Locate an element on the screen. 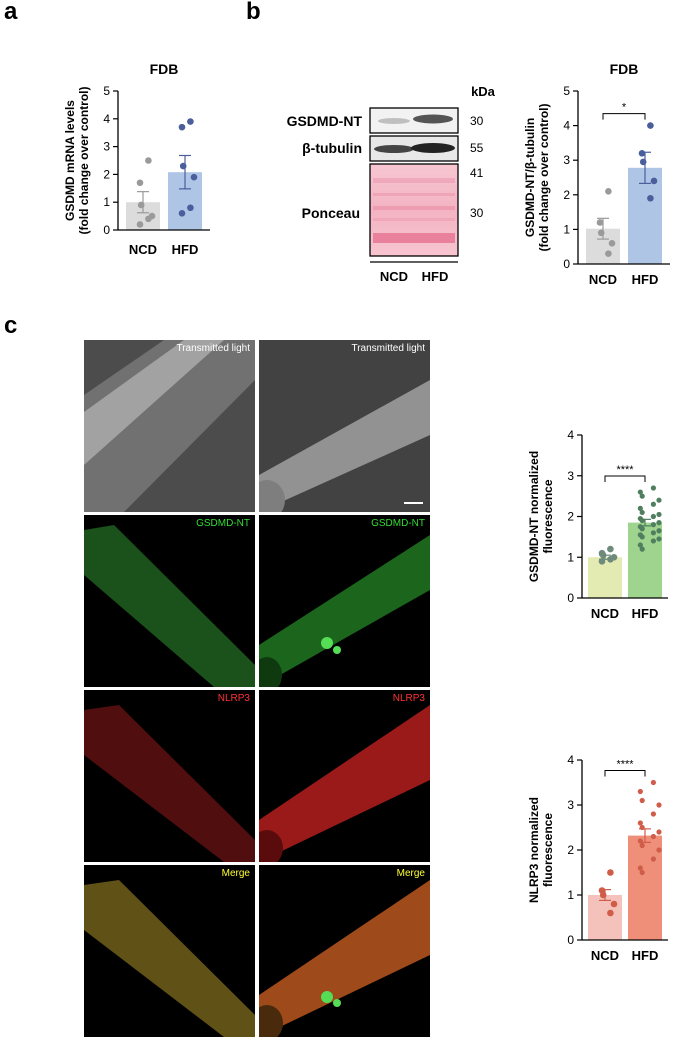 This screenshot has width=685, height=1040. micro-label-nlrp3: NLRP3 is located at coordinates (233, 698).